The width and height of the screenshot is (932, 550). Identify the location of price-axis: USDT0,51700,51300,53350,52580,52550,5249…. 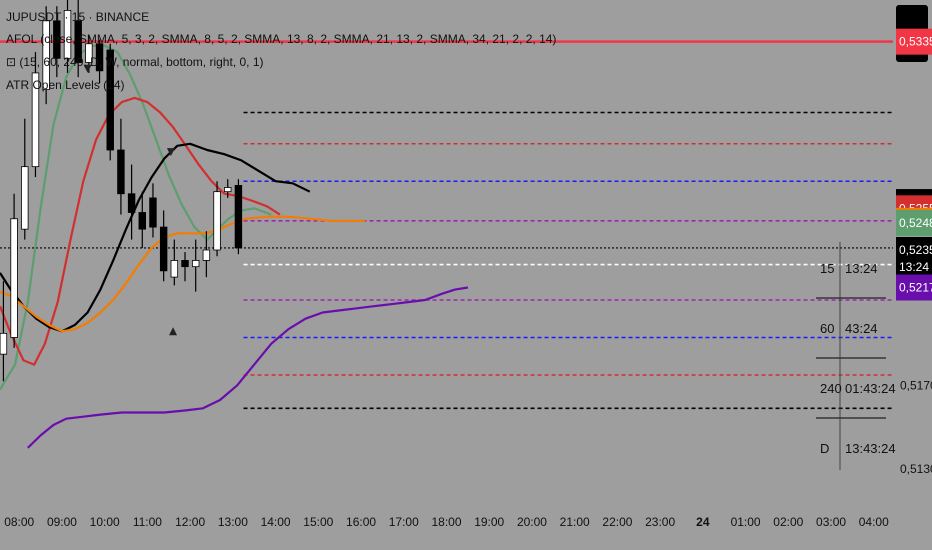
(914, 240).